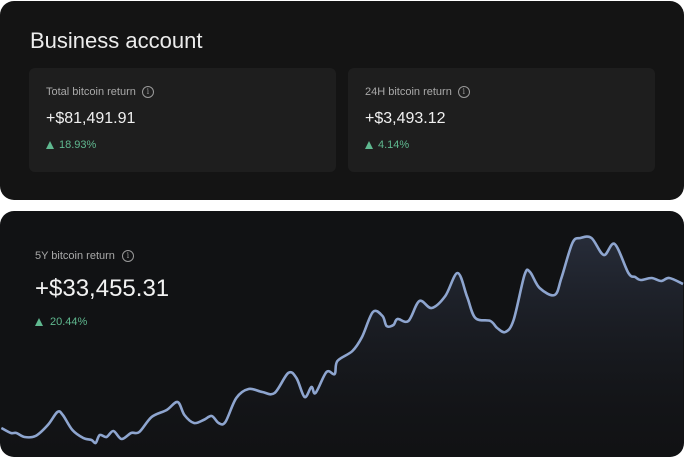 This screenshot has width=684, height=457. I want to click on stat-change: 4.14%, so click(394, 145).